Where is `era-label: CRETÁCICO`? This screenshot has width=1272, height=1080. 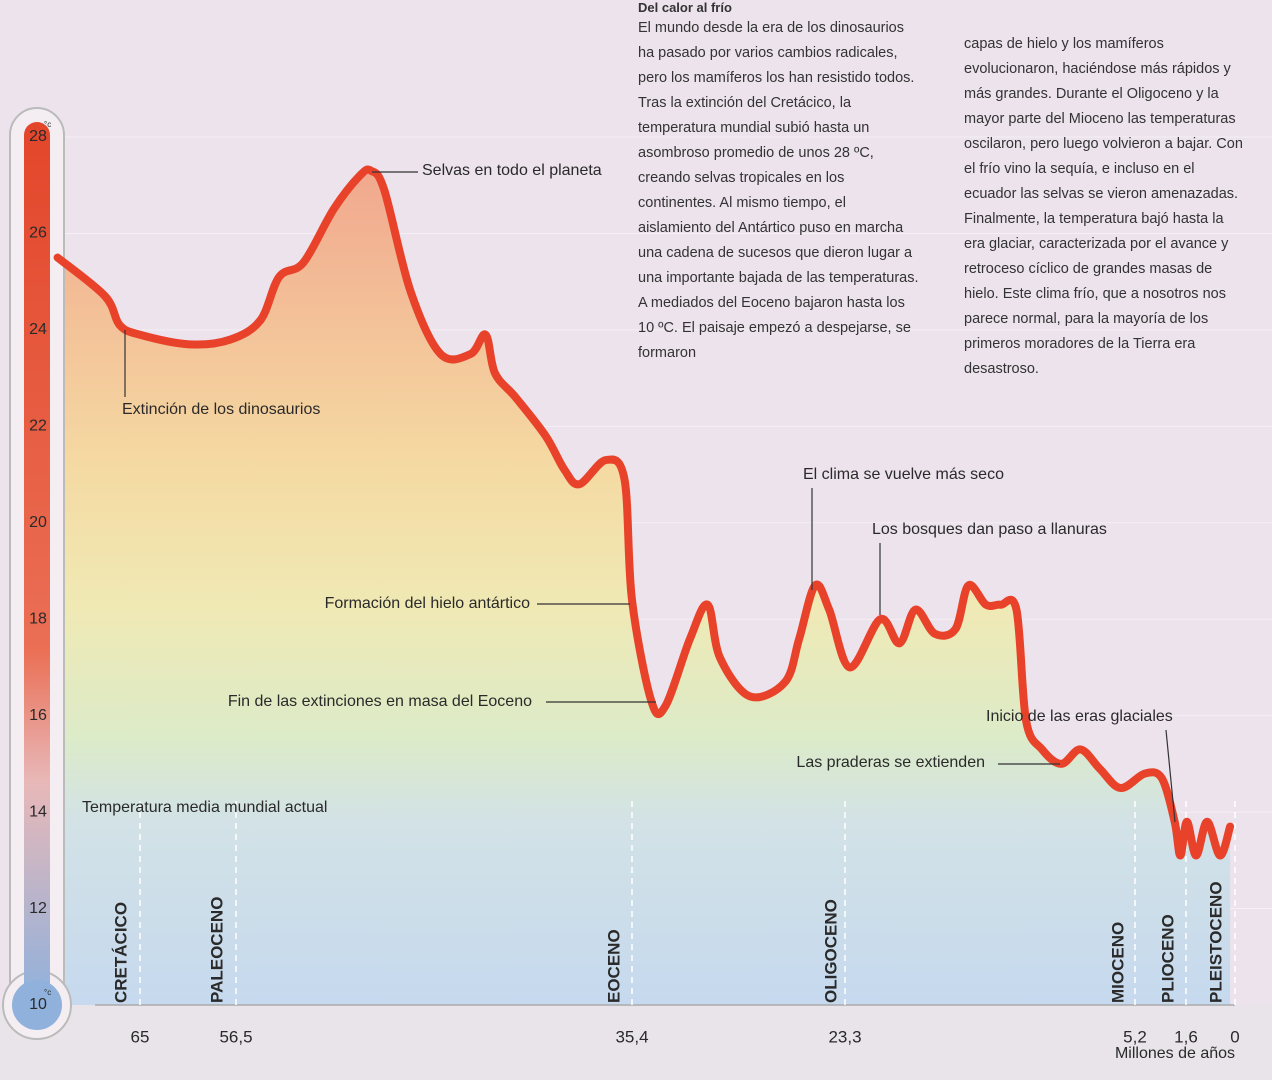
era-label: CRETÁCICO is located at coordinates (120, 952).